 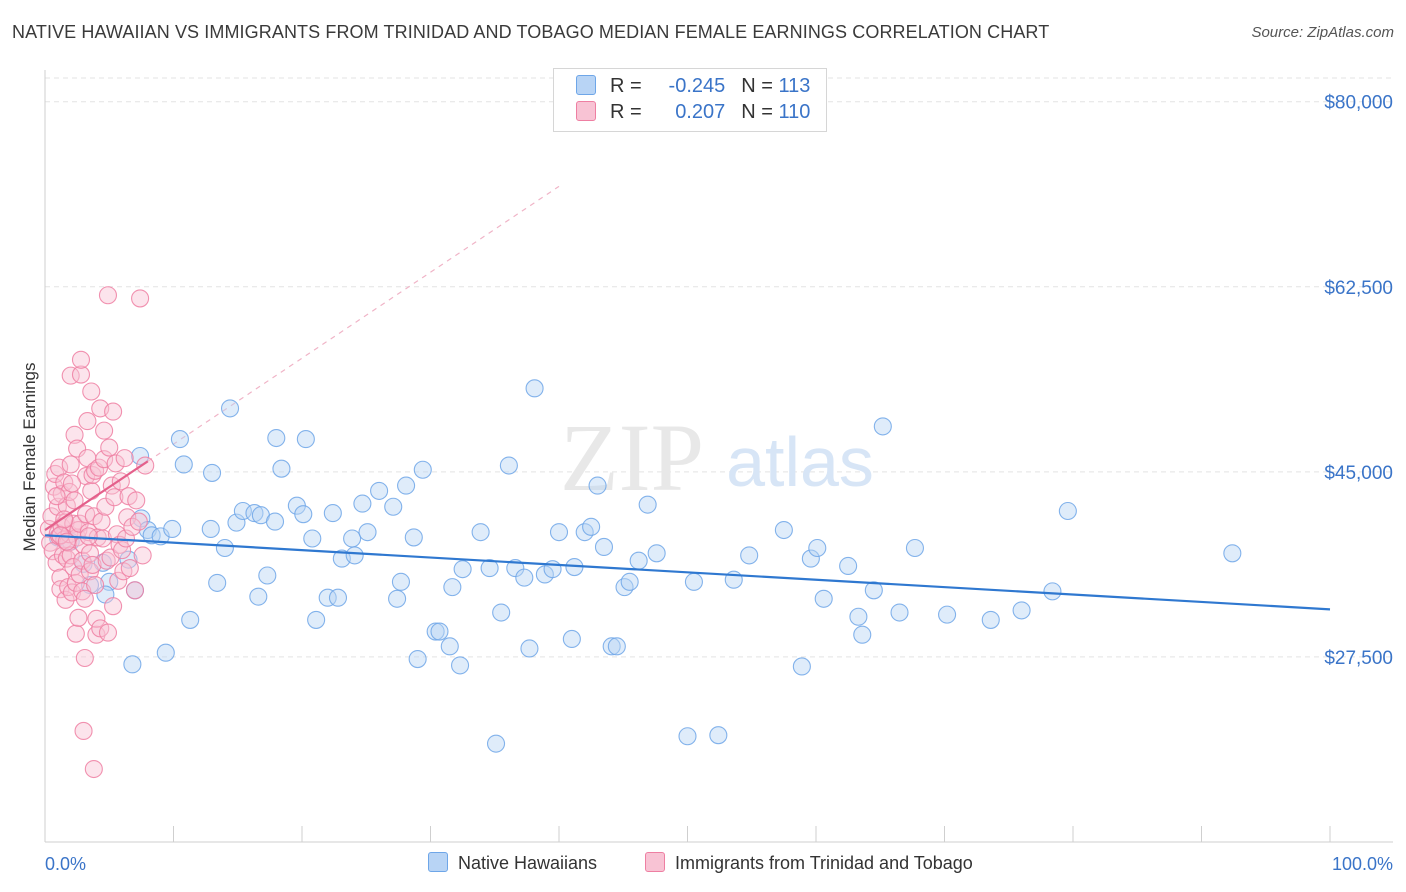 I want to click on bottom-legend-label-2: Immigrants from Trinidad and Tobago, so click(x=824, y=863).